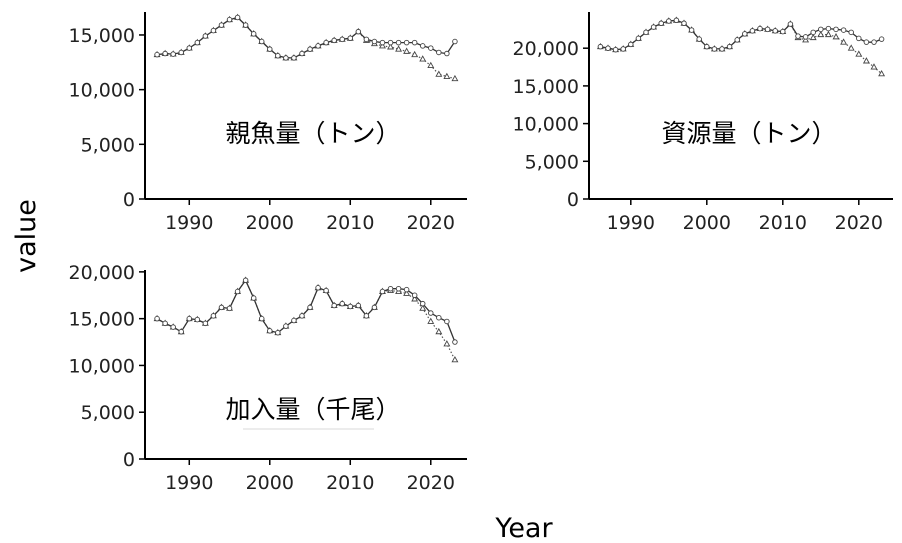 The image size is (902, 543). I want to click on y-tick-label: 5,000, so click(108, 145).